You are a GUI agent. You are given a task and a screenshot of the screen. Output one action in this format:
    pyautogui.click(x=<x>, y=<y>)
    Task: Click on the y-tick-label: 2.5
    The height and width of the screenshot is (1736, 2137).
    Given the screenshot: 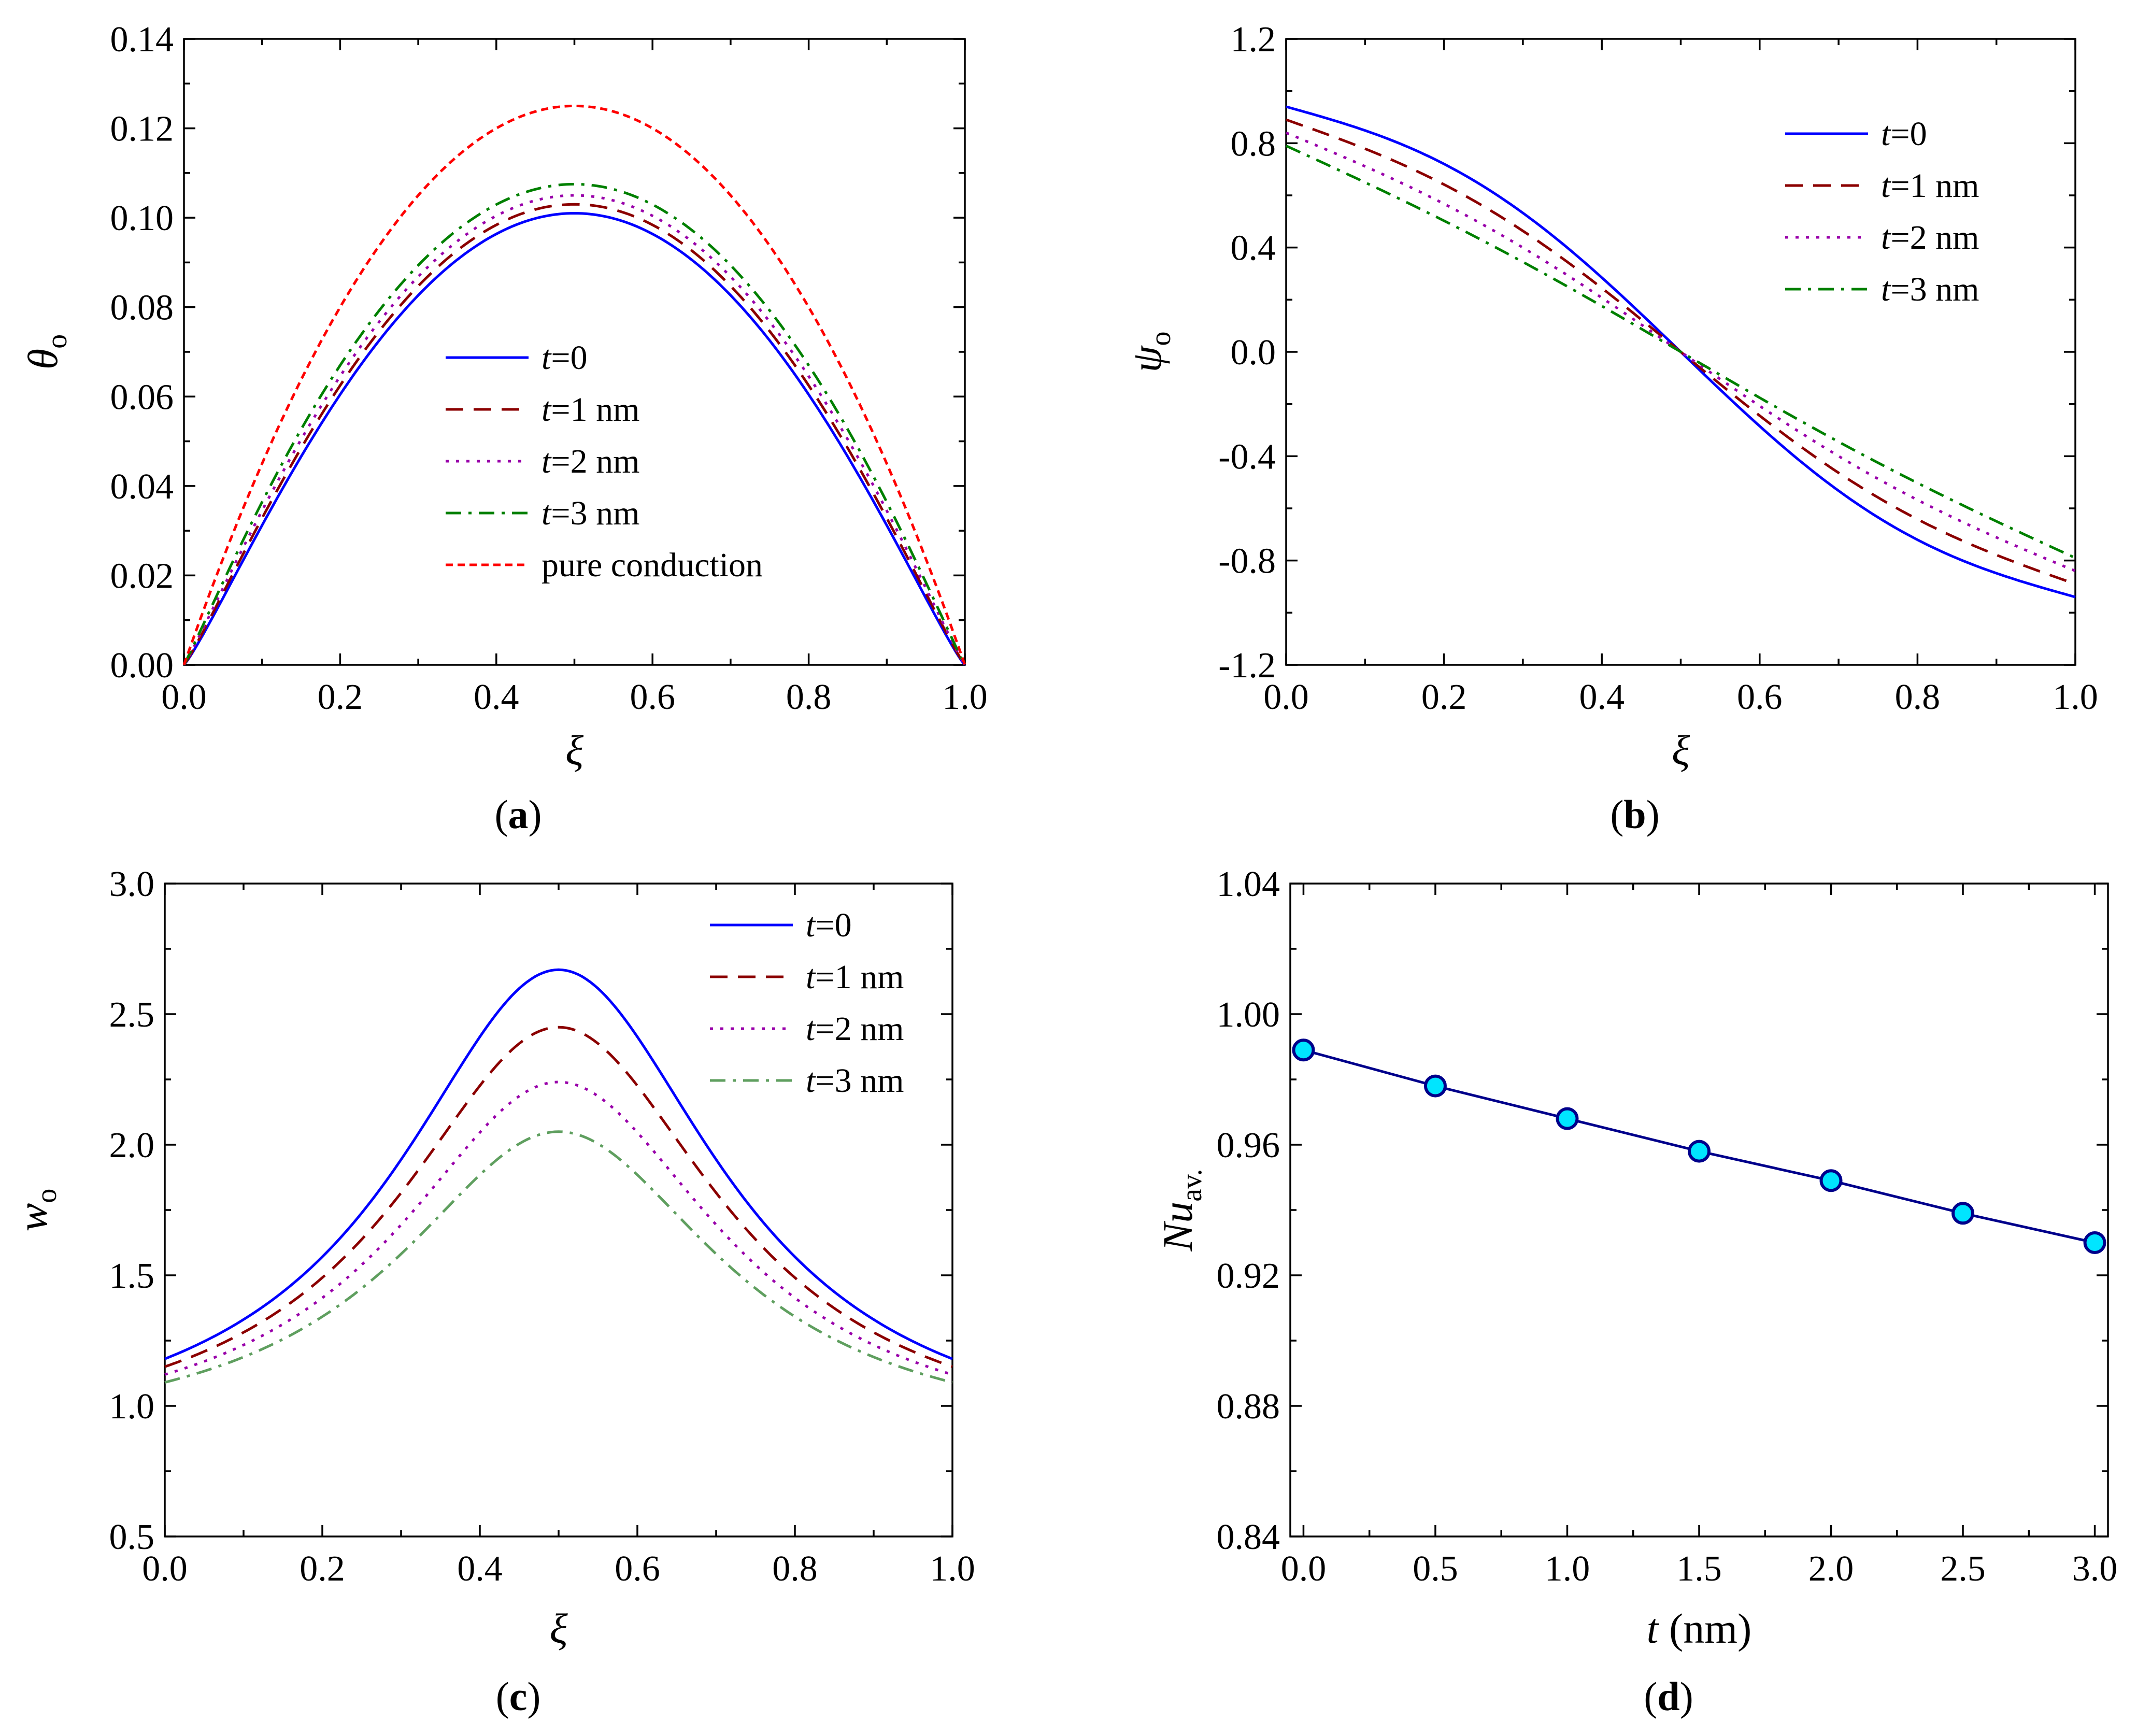 What is the action you would take?
    pyautogui.click(x=132, y=1015)
    